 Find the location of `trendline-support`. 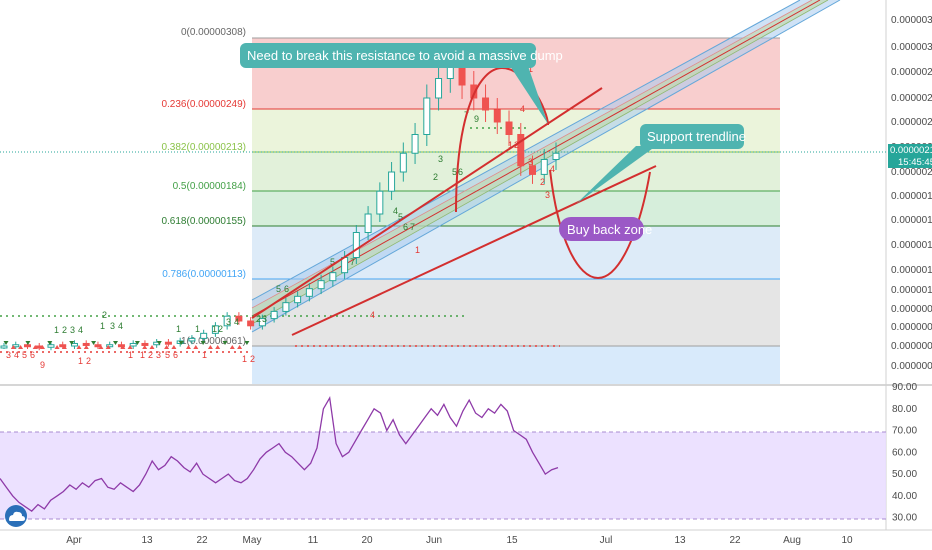

trendline-support is located at coordinates (474, 250).